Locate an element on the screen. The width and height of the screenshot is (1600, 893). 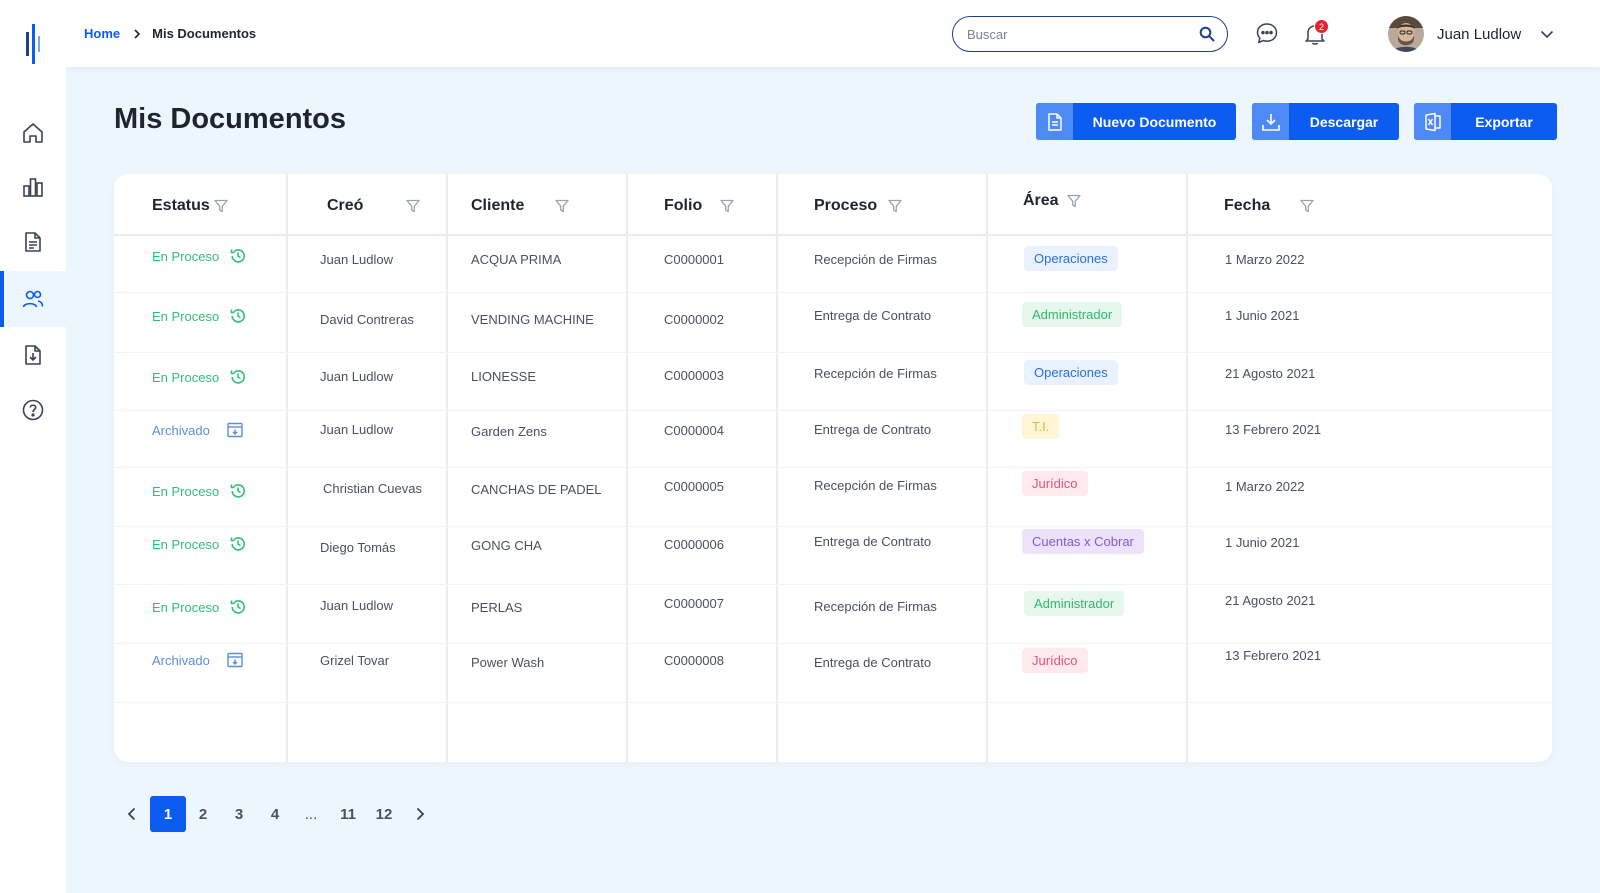
user-avatar-image is located at coordinates (1406, 34).